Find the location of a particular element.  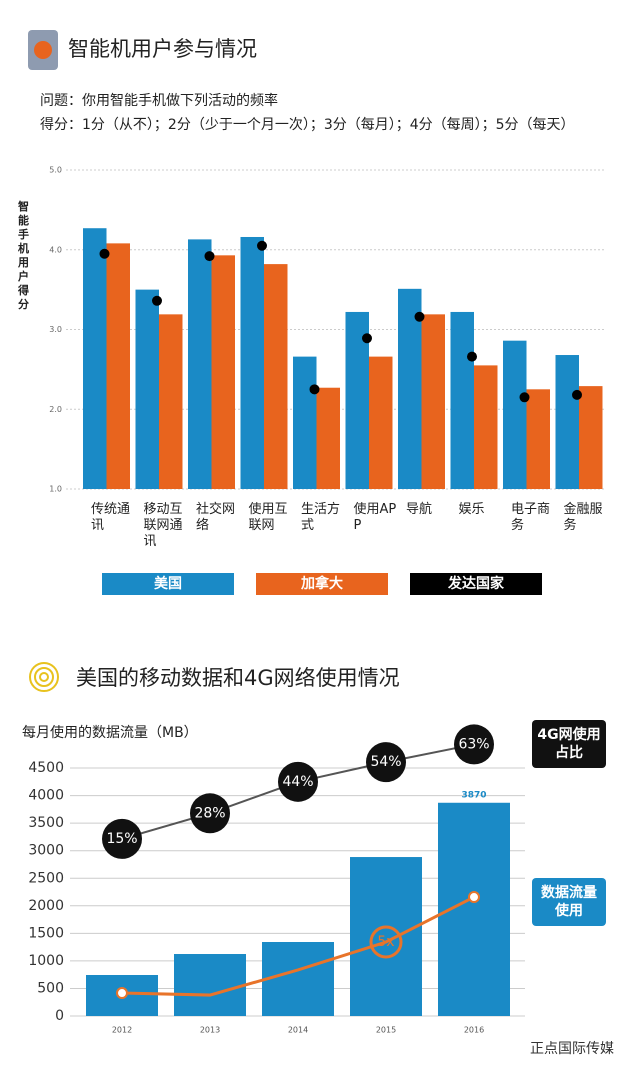

y-tick-label: 1.0 is located at coordinates (55, 489).